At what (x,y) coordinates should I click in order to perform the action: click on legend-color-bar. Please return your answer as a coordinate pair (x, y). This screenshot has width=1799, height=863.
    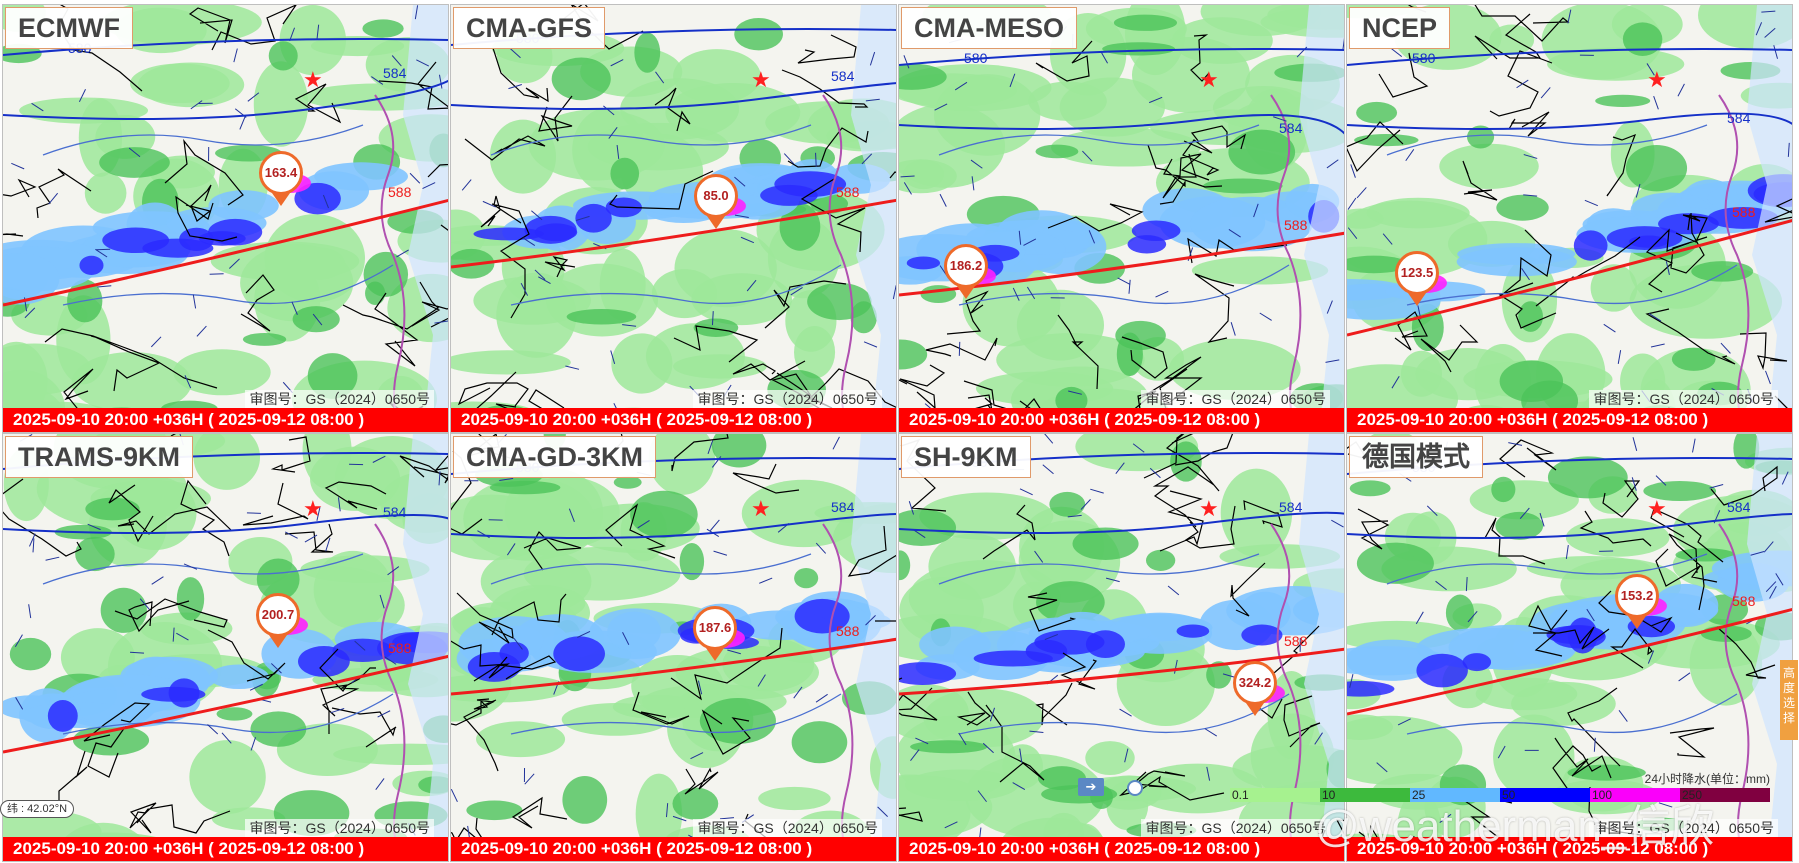
    Looking at the image, I should click on (1500, 795).